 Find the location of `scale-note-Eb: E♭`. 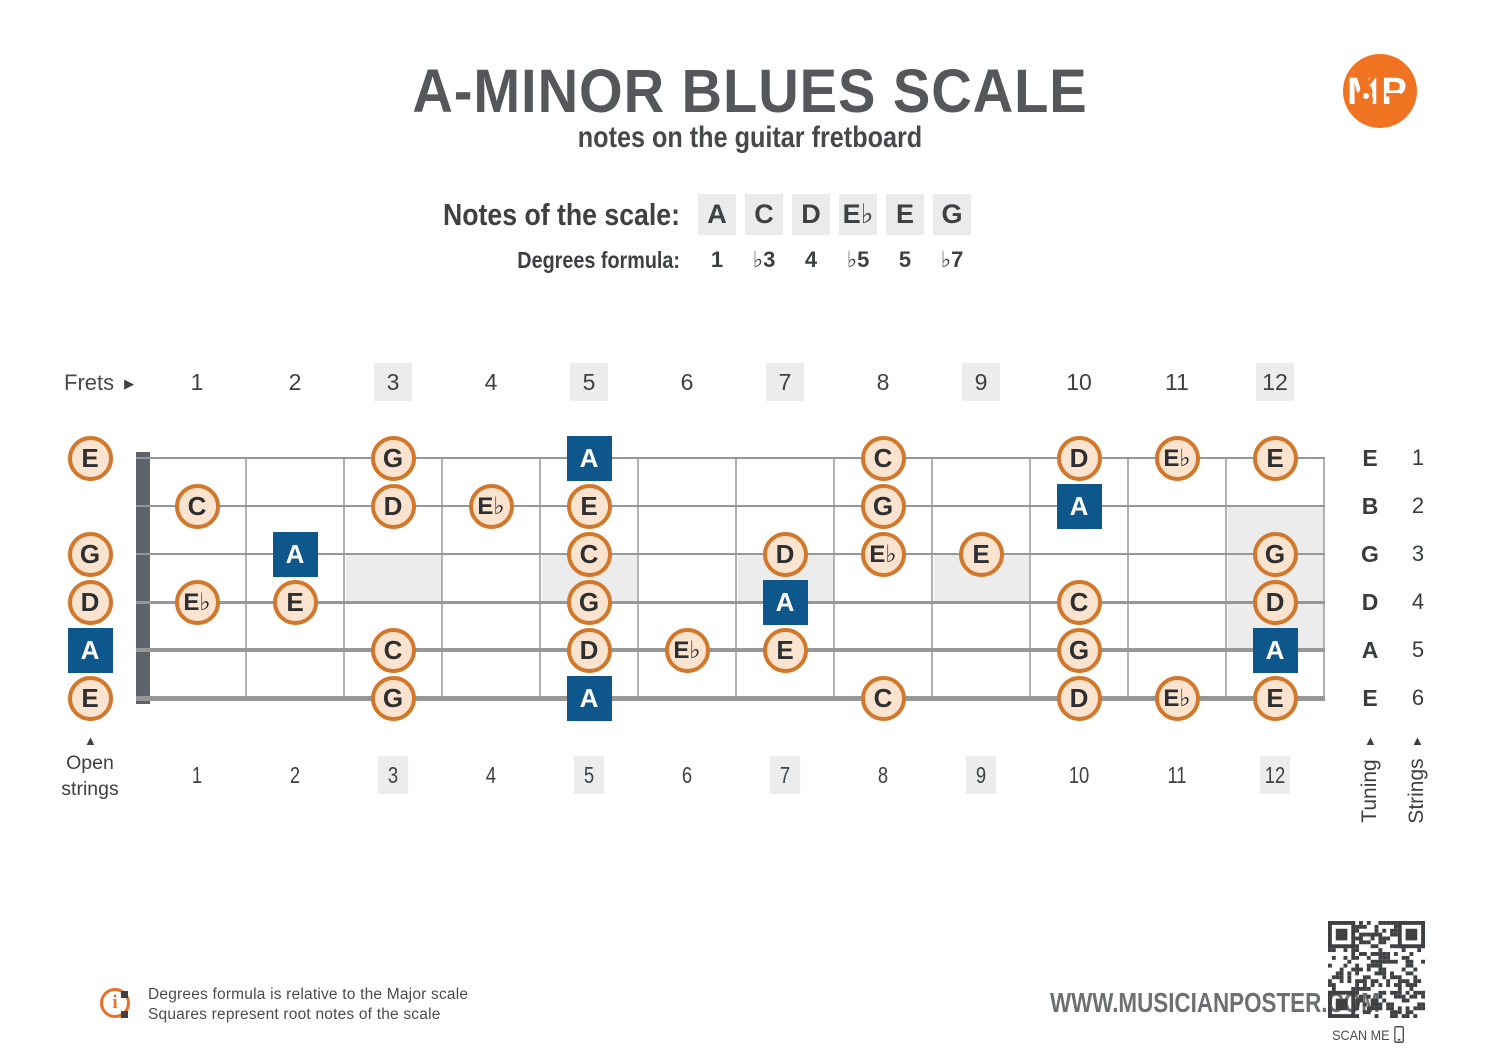

scale-note-Eb: E♭ is located at coordinates (858, 214).